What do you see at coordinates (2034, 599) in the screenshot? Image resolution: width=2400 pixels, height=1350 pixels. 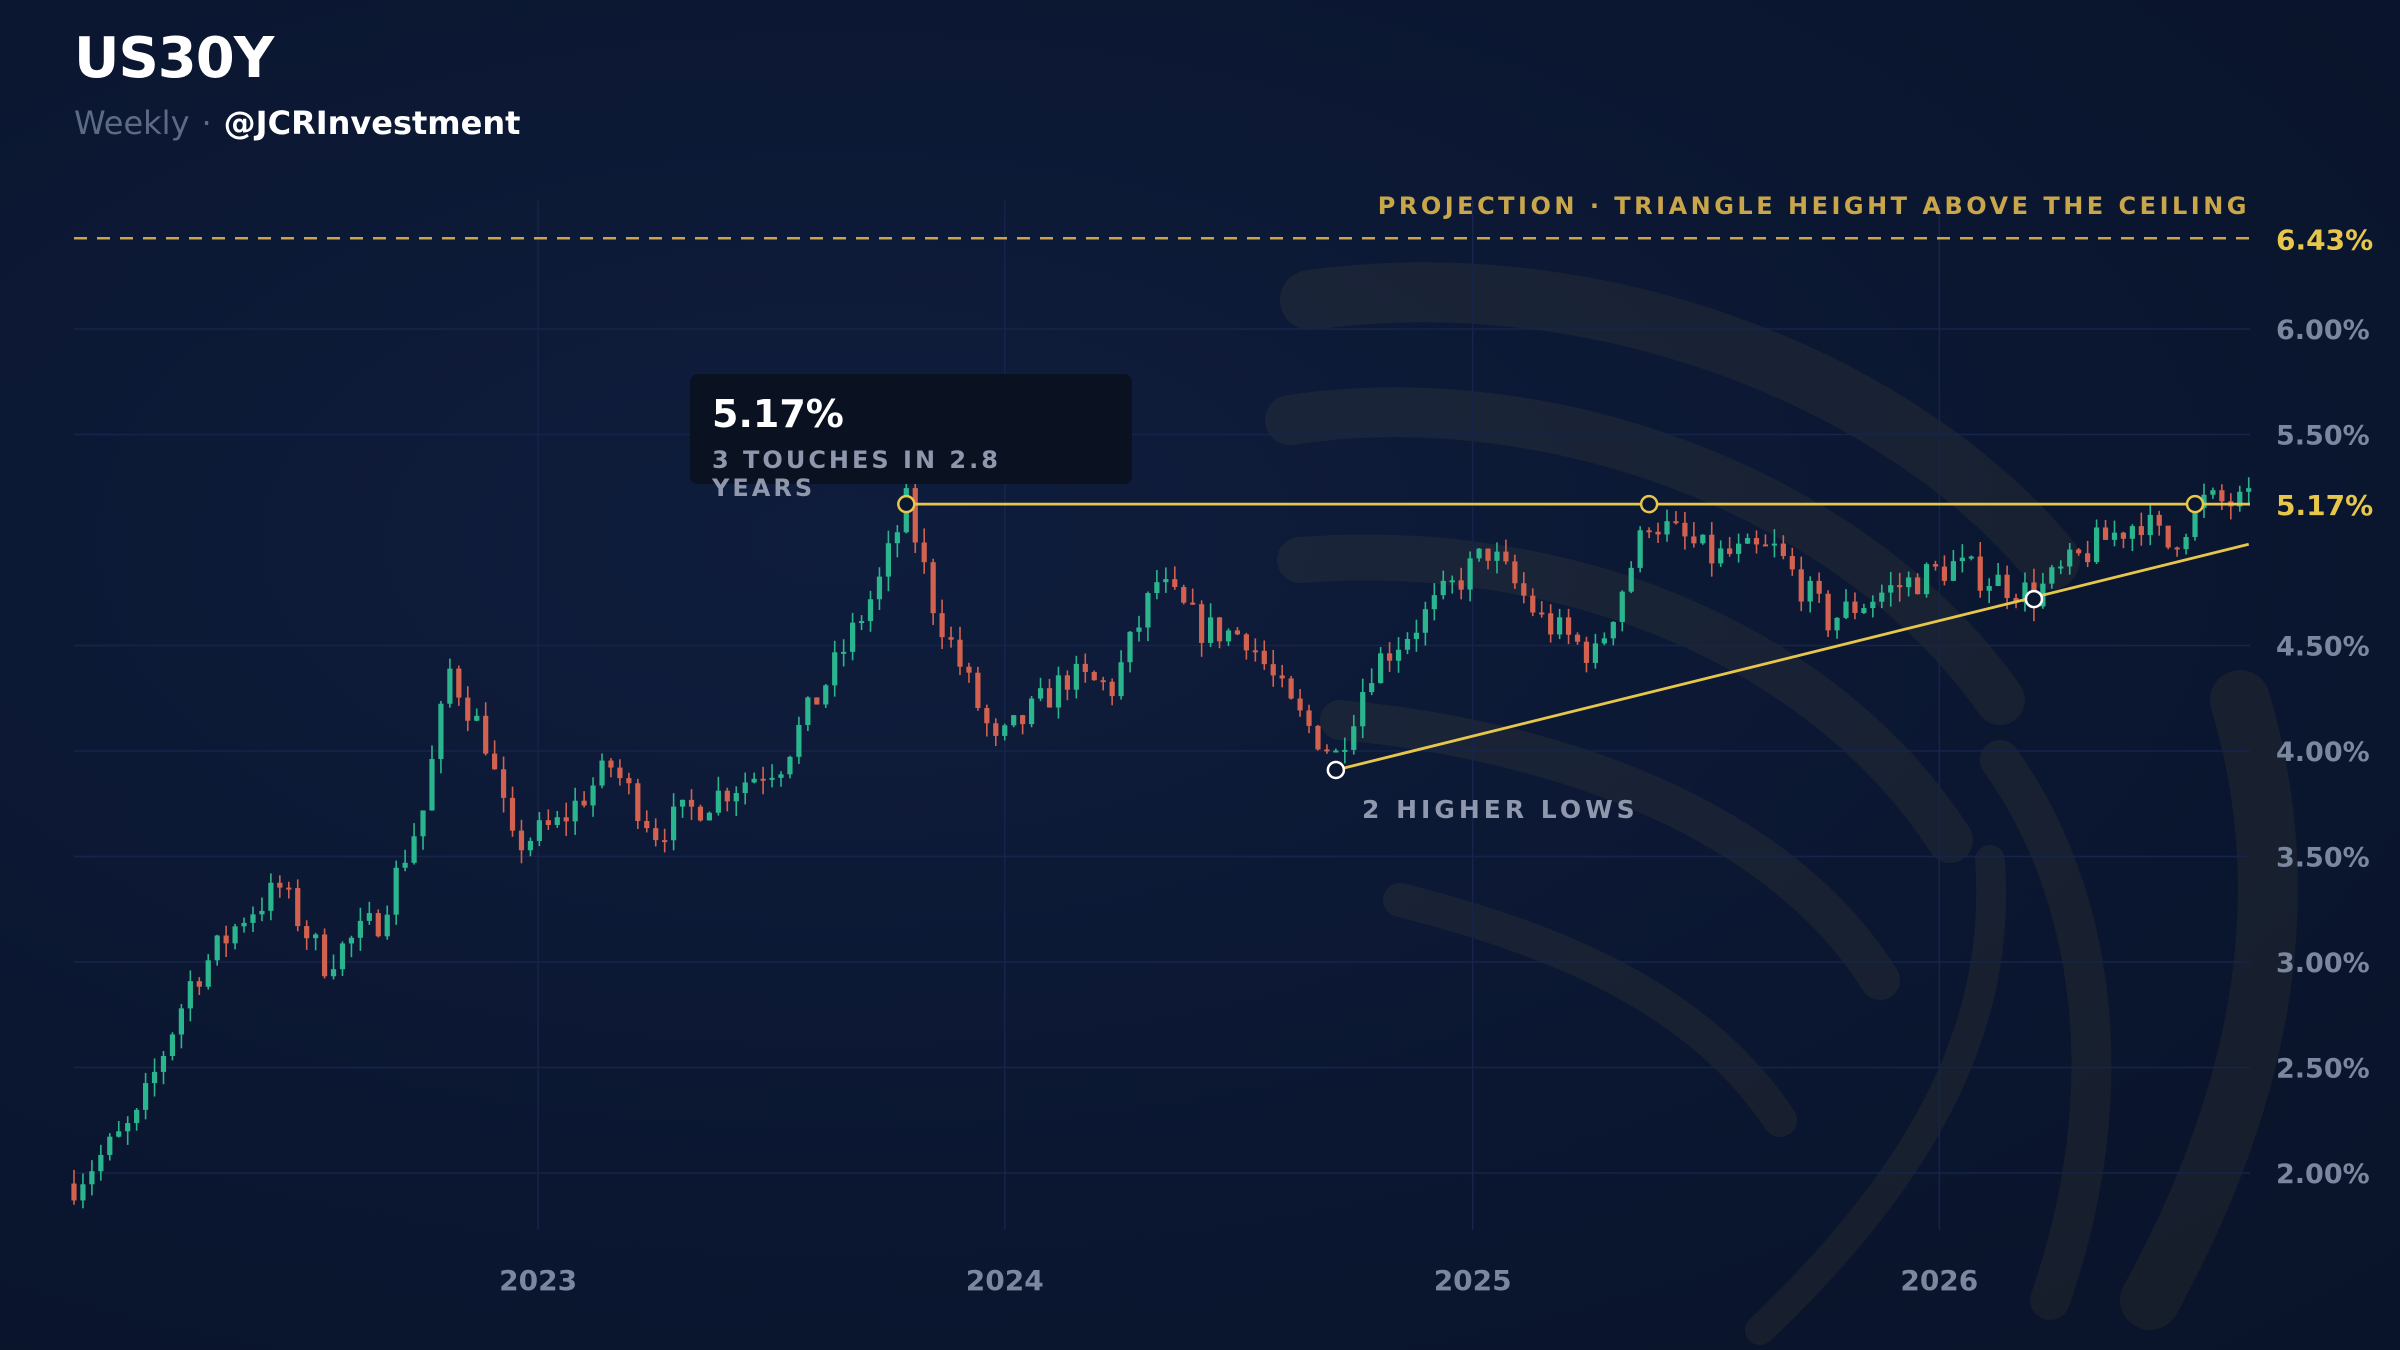 I see `higher-low-marker` at bounding box center [2034, 599].